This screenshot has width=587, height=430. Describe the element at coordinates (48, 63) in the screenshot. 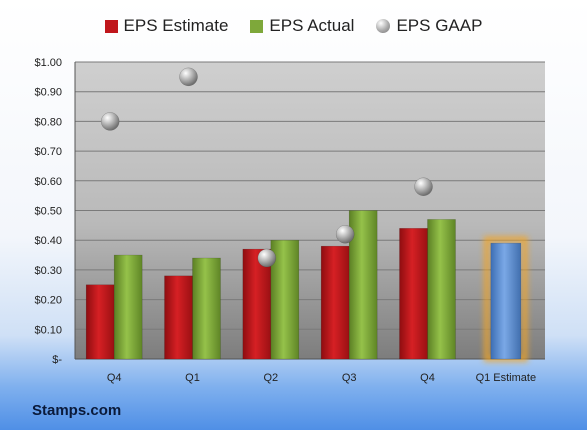

I see `y-tick-label: $1.00` at that location.